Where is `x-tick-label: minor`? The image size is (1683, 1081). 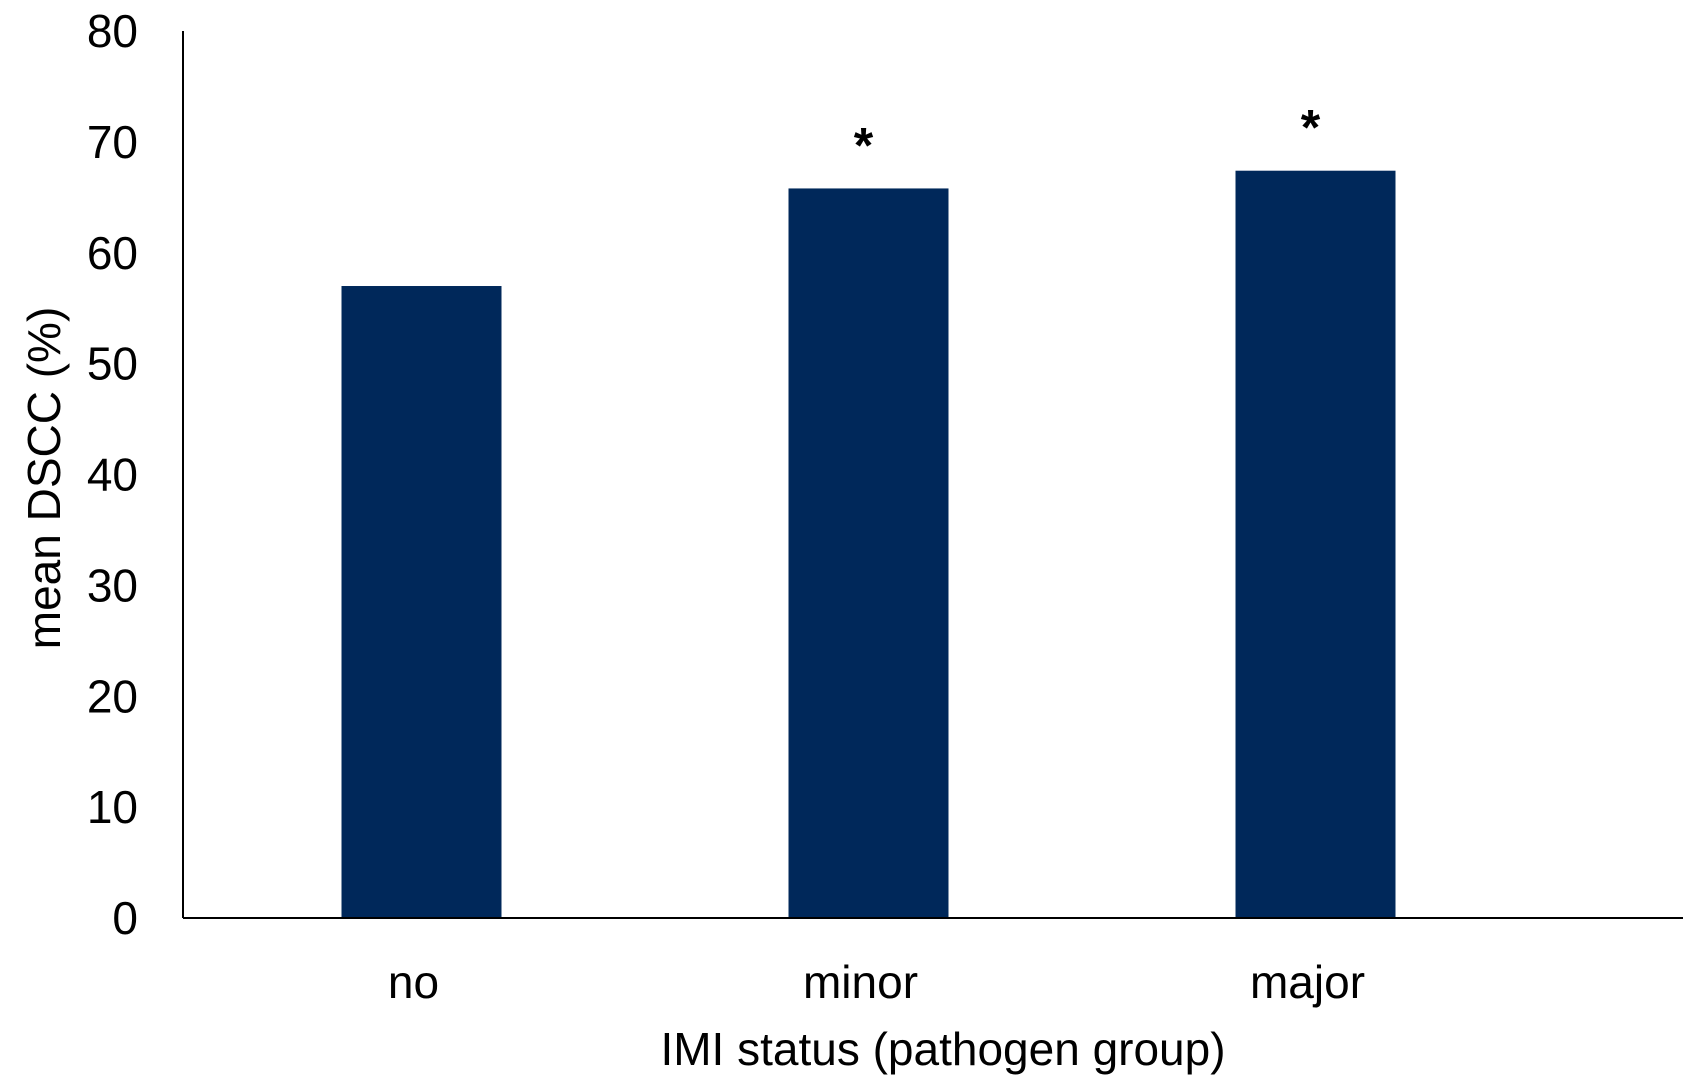 x-tick-label: minor is located at coordinates (860, 982).